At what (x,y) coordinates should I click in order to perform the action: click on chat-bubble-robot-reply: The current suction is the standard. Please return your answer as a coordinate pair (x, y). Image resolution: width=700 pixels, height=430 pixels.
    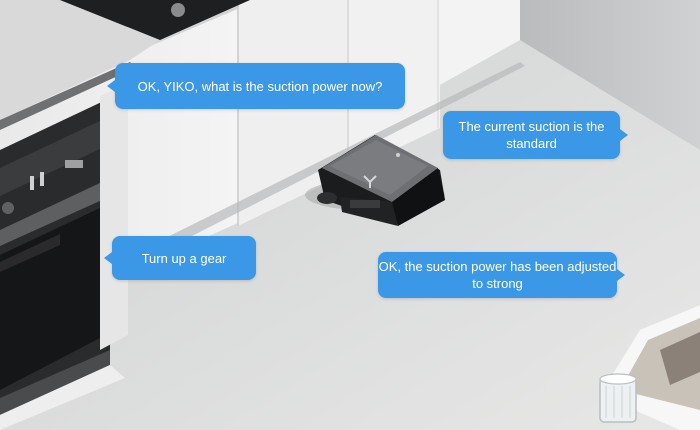
    Looking at the image, I should click on (535, 135).